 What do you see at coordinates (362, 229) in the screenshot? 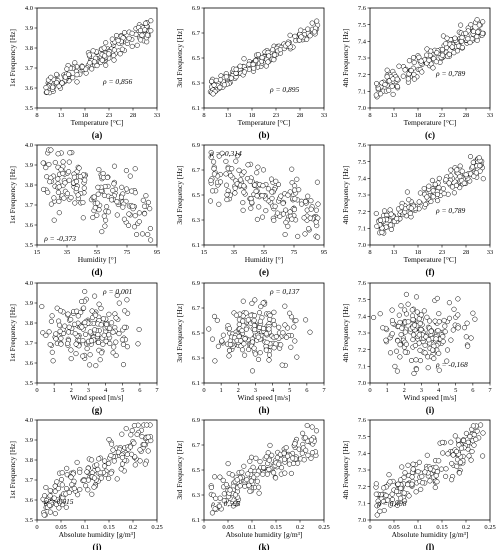
I see `y-tick-label: 7.1` at bounding box center [362, 229].